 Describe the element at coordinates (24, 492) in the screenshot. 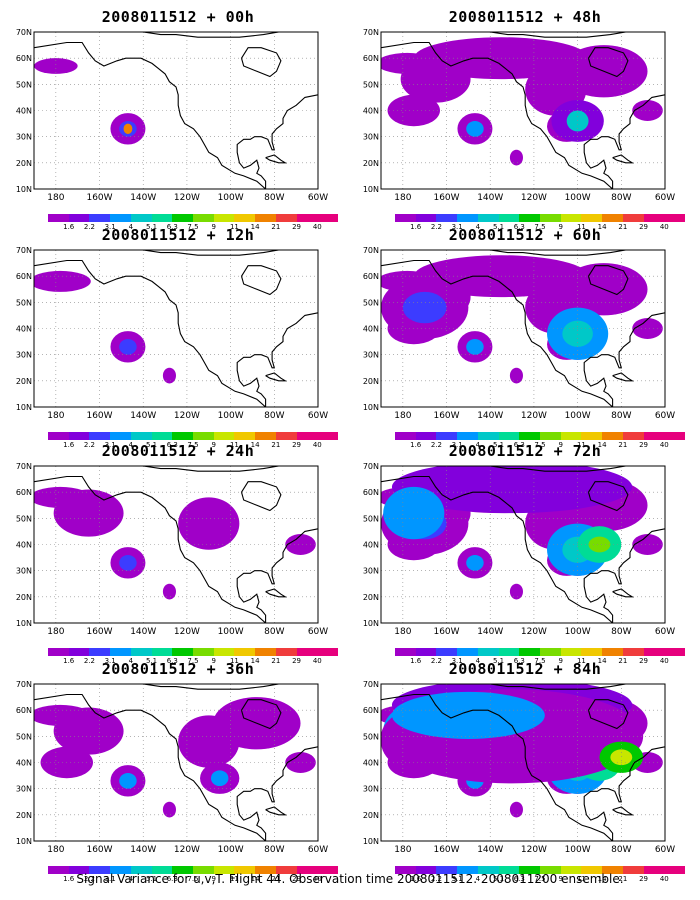

I see `lat-tick-label: 60N` at that location.